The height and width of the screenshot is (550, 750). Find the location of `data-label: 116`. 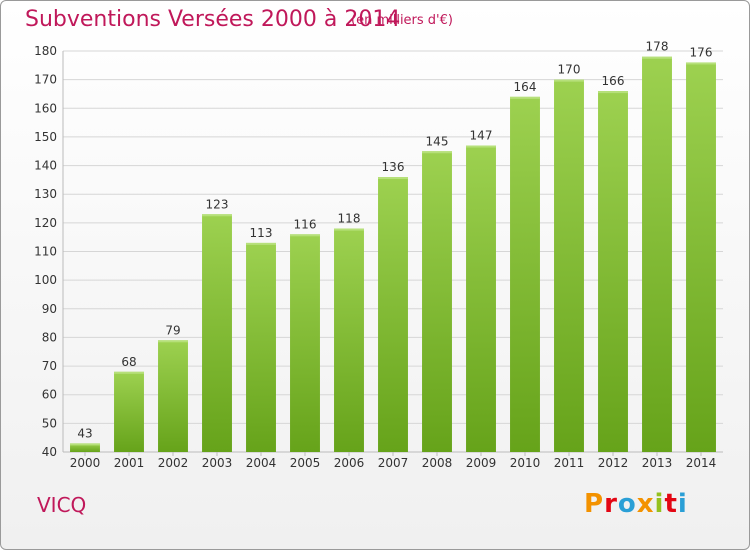

data-label: 116 is located at coordinates (305, 224).